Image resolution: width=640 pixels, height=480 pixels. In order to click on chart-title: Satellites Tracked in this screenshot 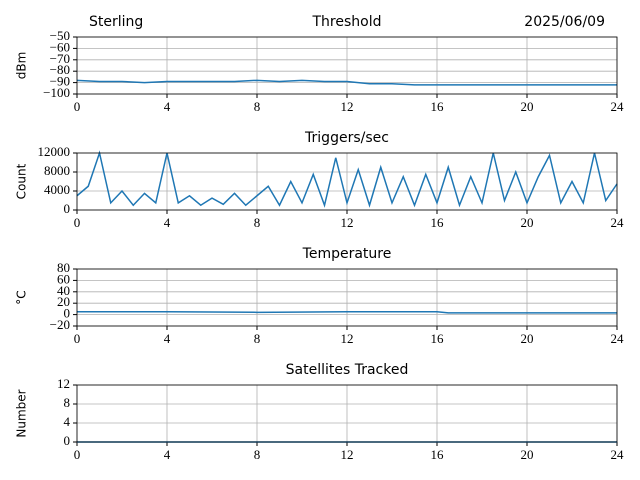, I will do `click(347, 370)`.